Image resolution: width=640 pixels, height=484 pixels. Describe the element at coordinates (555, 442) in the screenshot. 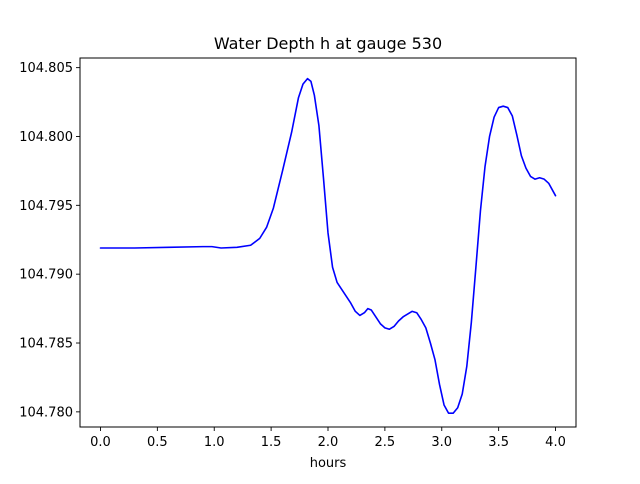

I see `x-tick-label: 4.0` at that location.